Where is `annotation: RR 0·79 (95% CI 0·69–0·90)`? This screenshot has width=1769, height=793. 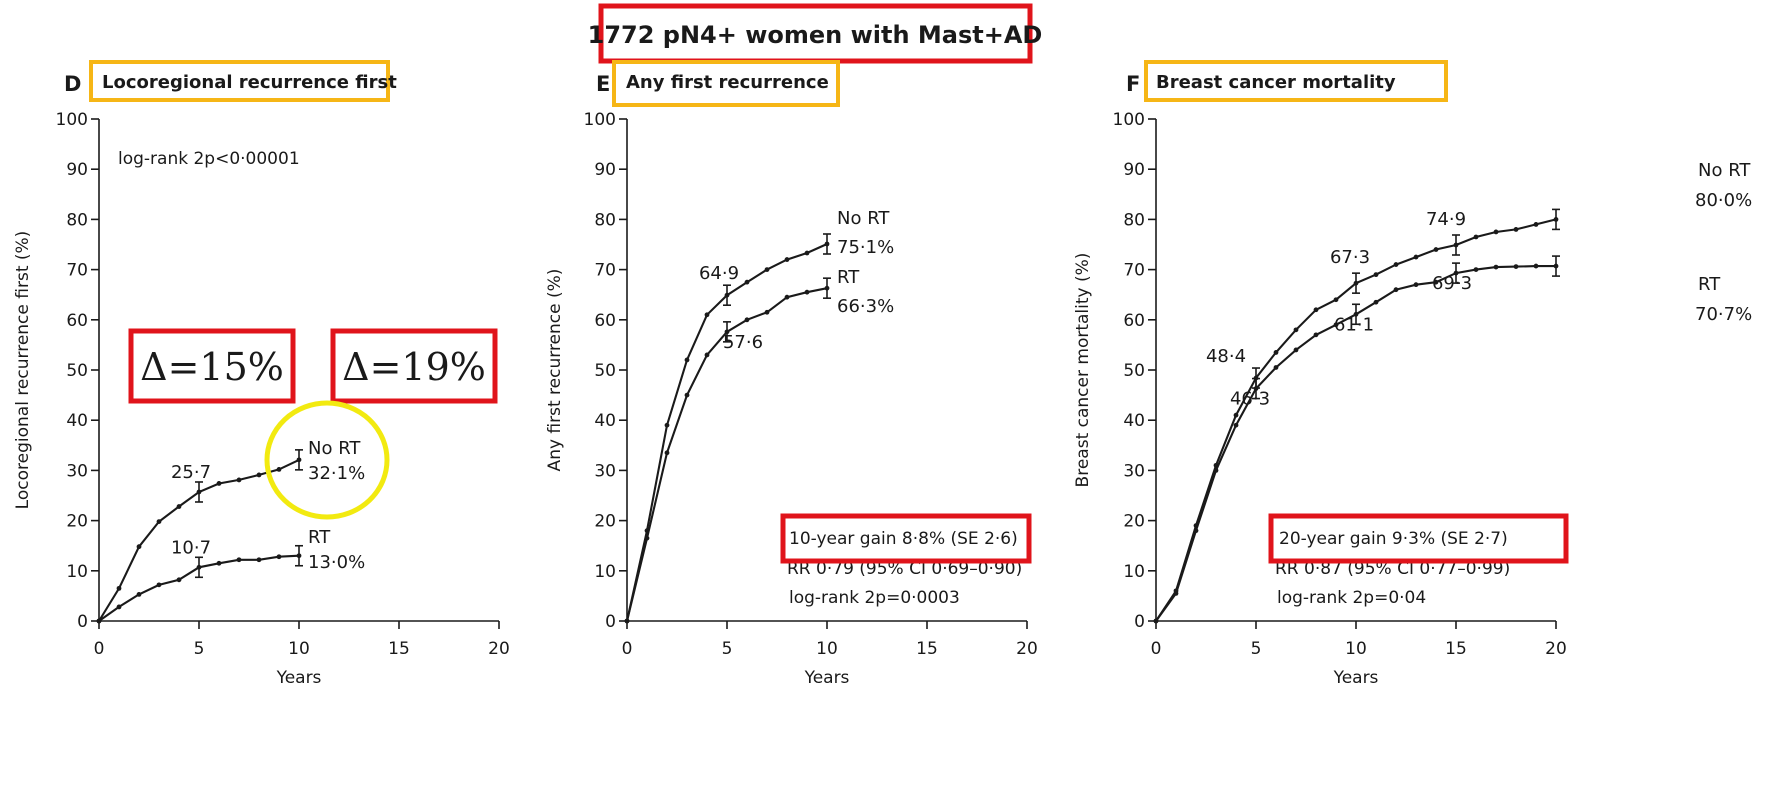 annotation: RR 0·79 (95% CI 0·69–0·90) is located at coordinates (904, 569).